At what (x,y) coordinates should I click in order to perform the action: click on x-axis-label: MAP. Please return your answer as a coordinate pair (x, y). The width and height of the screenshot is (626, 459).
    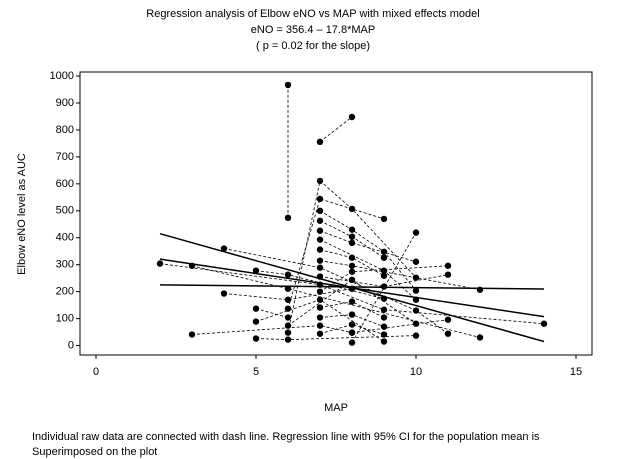
    Looking at the image, I should click on (336, 408).